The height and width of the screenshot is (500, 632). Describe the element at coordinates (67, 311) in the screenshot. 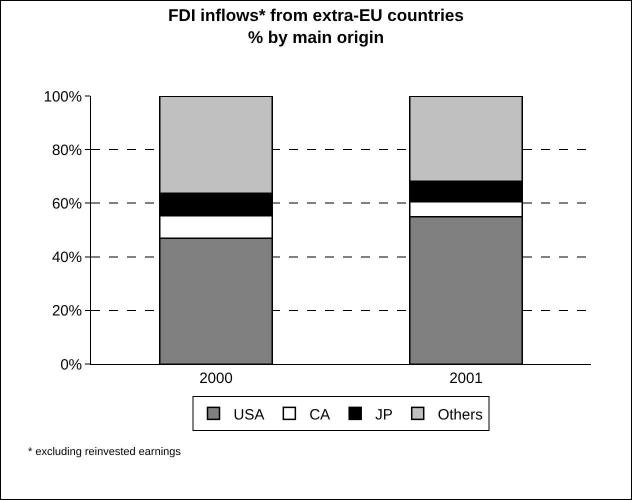

I see `y-tick-label: 20%` at that location.